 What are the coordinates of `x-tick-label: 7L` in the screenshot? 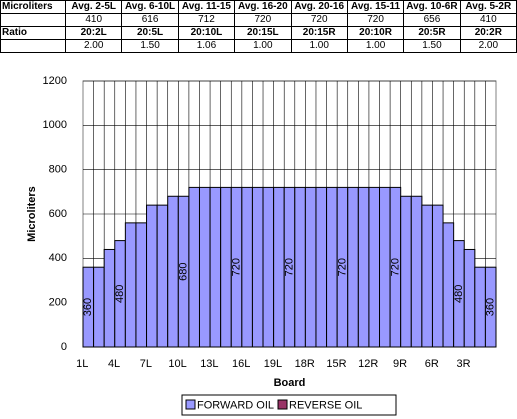 It's located at (146, 364).